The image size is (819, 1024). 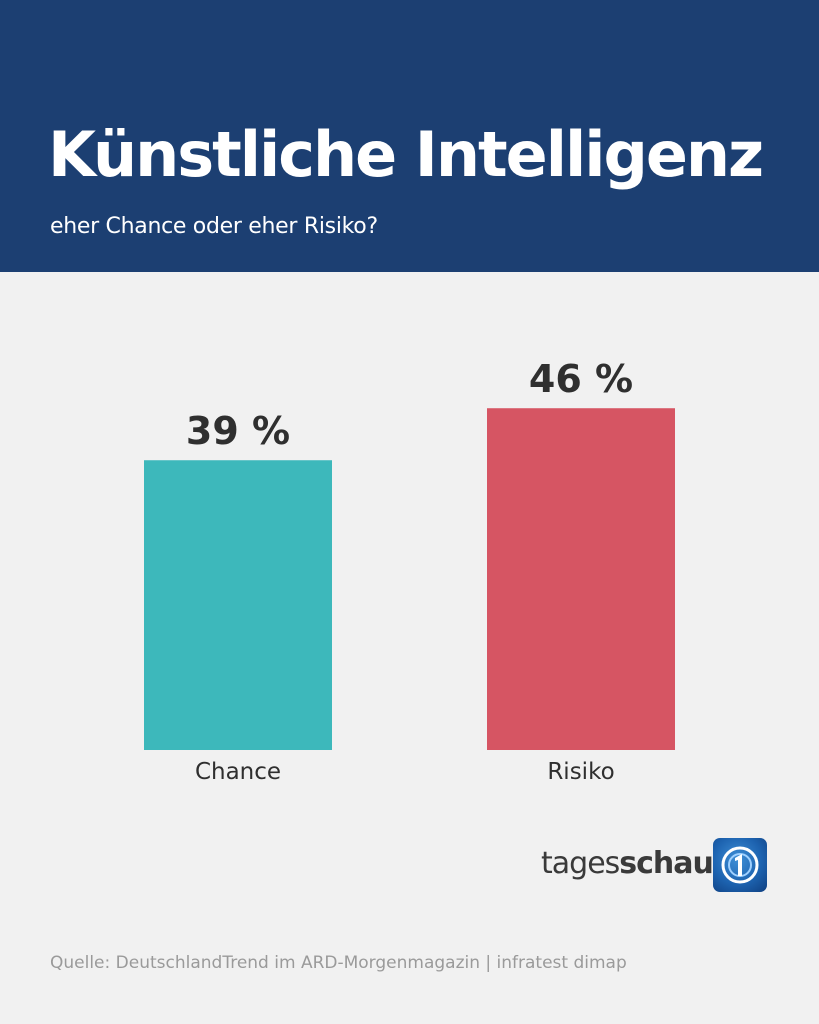 What do you see at coordinates (666, 863) in the screenshot?
I see `brand-name-bold: schau` at bounding box center [666, 863].